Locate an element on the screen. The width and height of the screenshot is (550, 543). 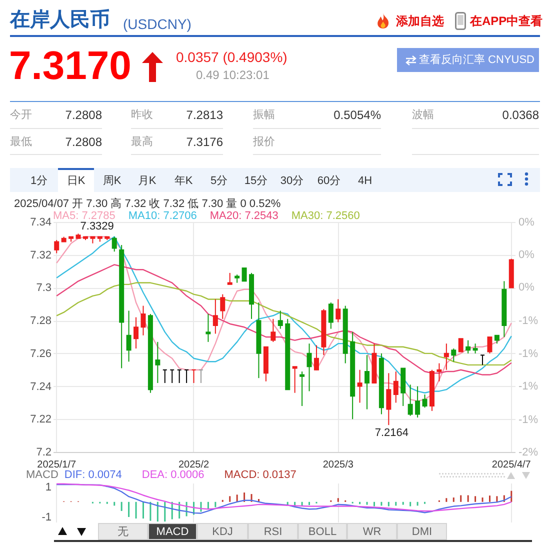
text: 0.5054% is located at coordinates (357, 115).